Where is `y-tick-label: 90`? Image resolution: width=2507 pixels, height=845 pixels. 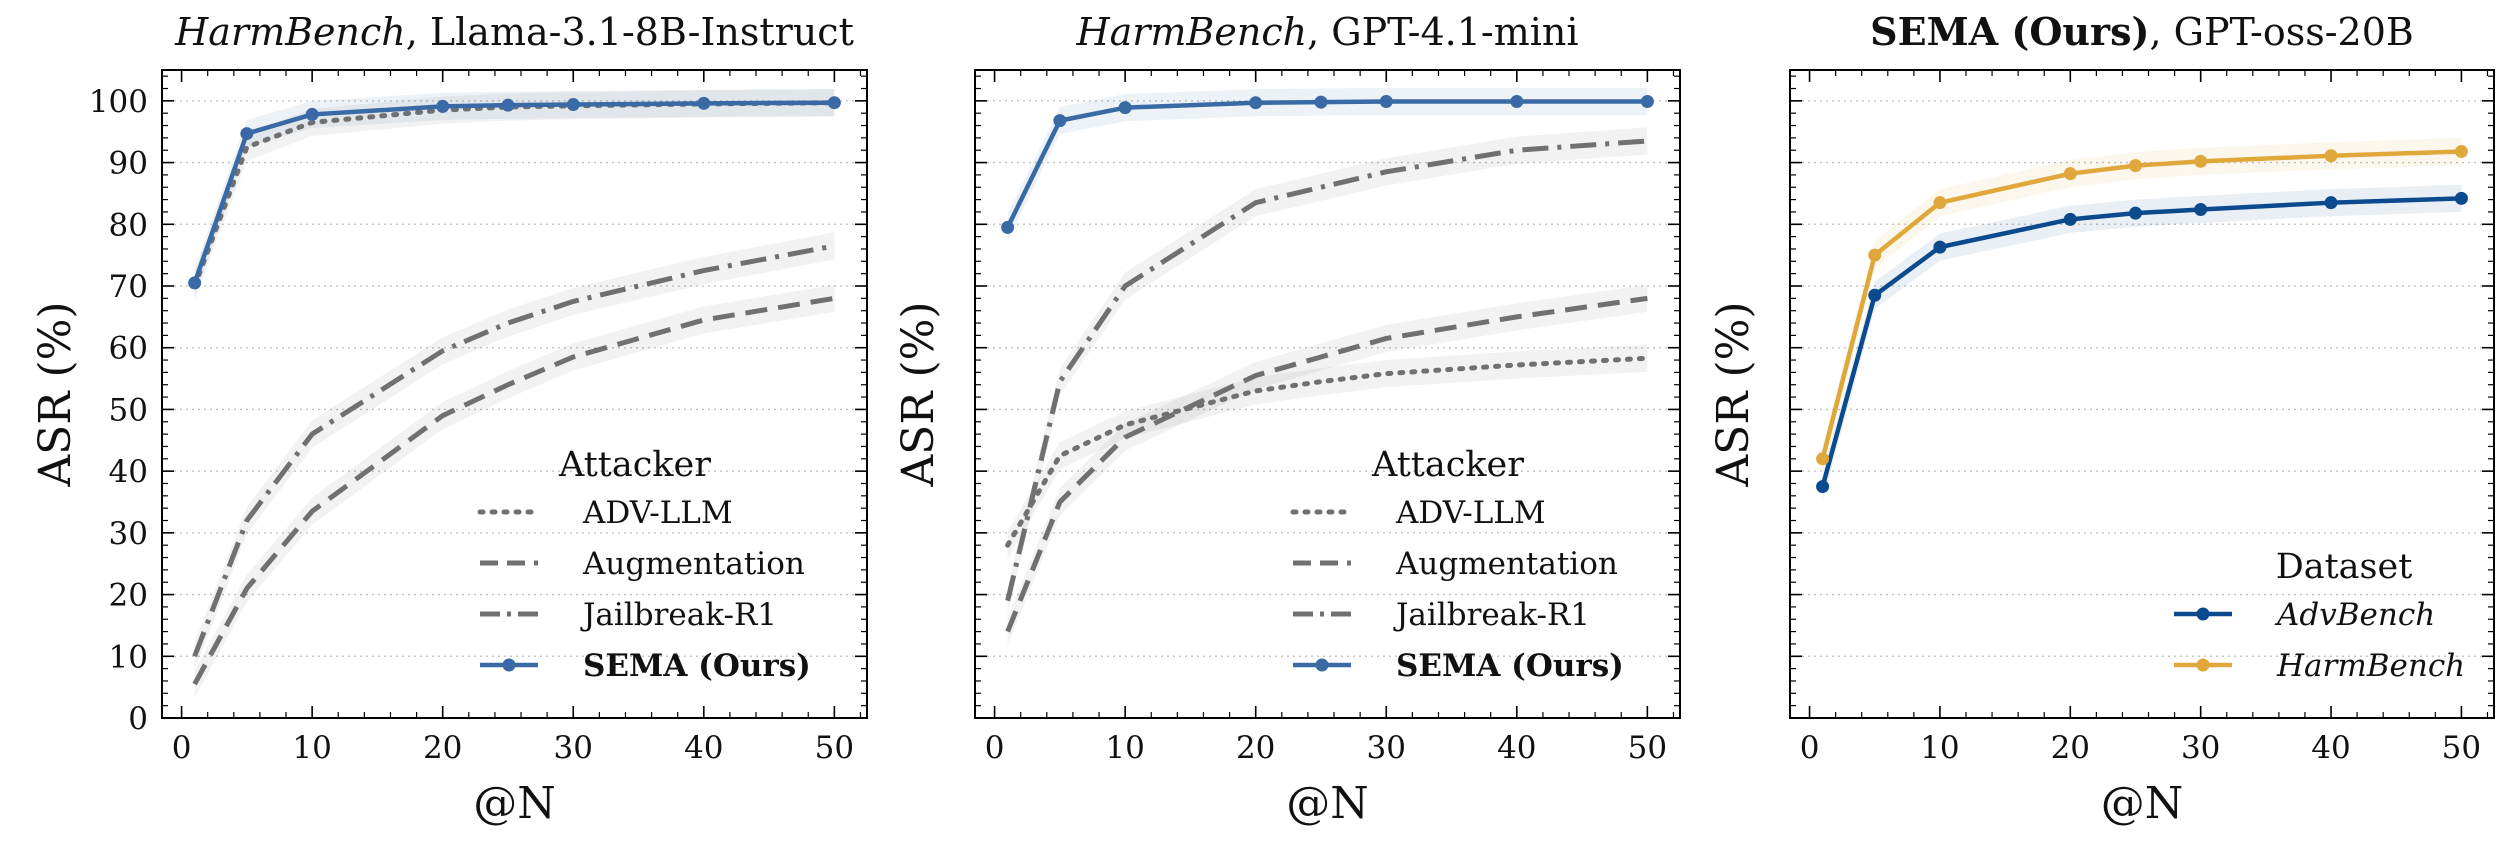 y-tick-label: 90 is located at coordinates (128, 164).